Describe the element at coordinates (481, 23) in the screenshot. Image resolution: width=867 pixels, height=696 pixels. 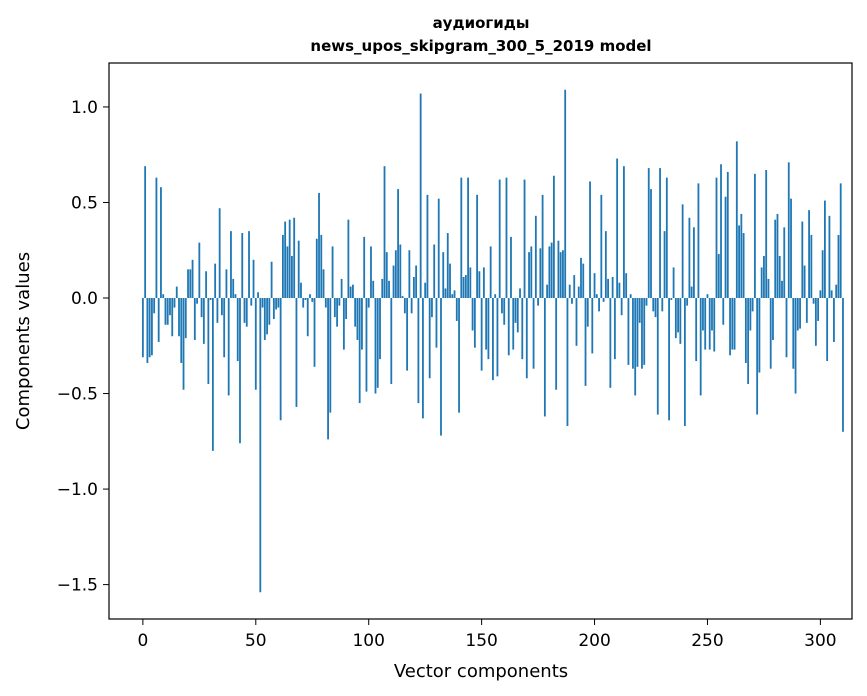
I see `chart-title: аудиогиды` at that location.